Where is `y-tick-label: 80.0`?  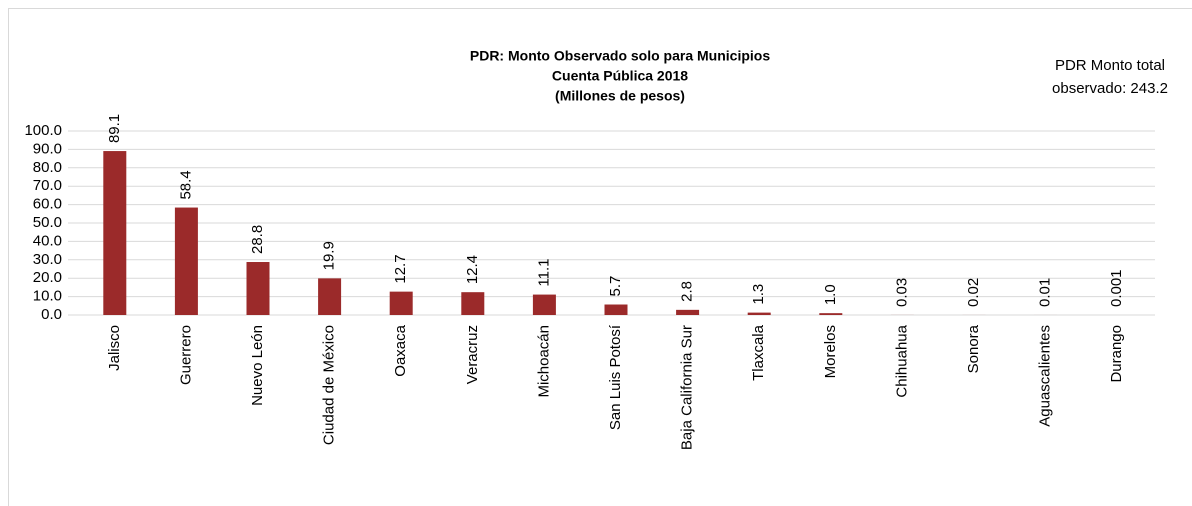
y-tick-label: 80.0 is located at coordinates (47, 167).